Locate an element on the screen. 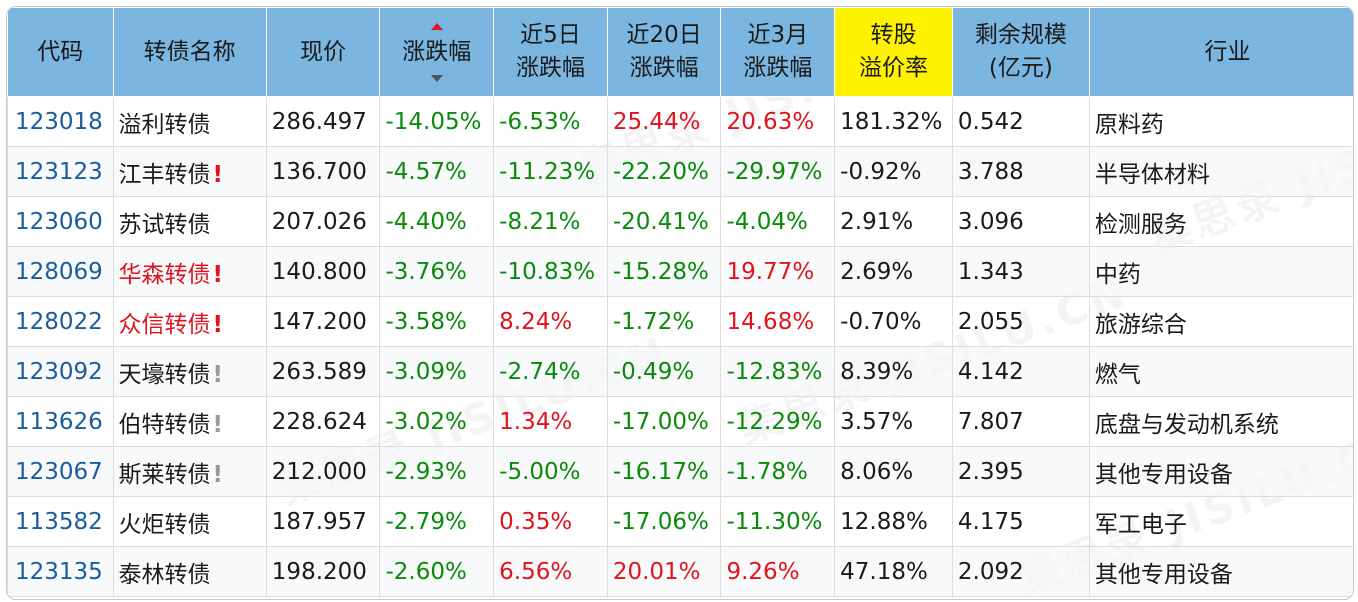 The image size is (1358, 602). bond-name-link: 江丰转债! is located at coordinates (189, 171).